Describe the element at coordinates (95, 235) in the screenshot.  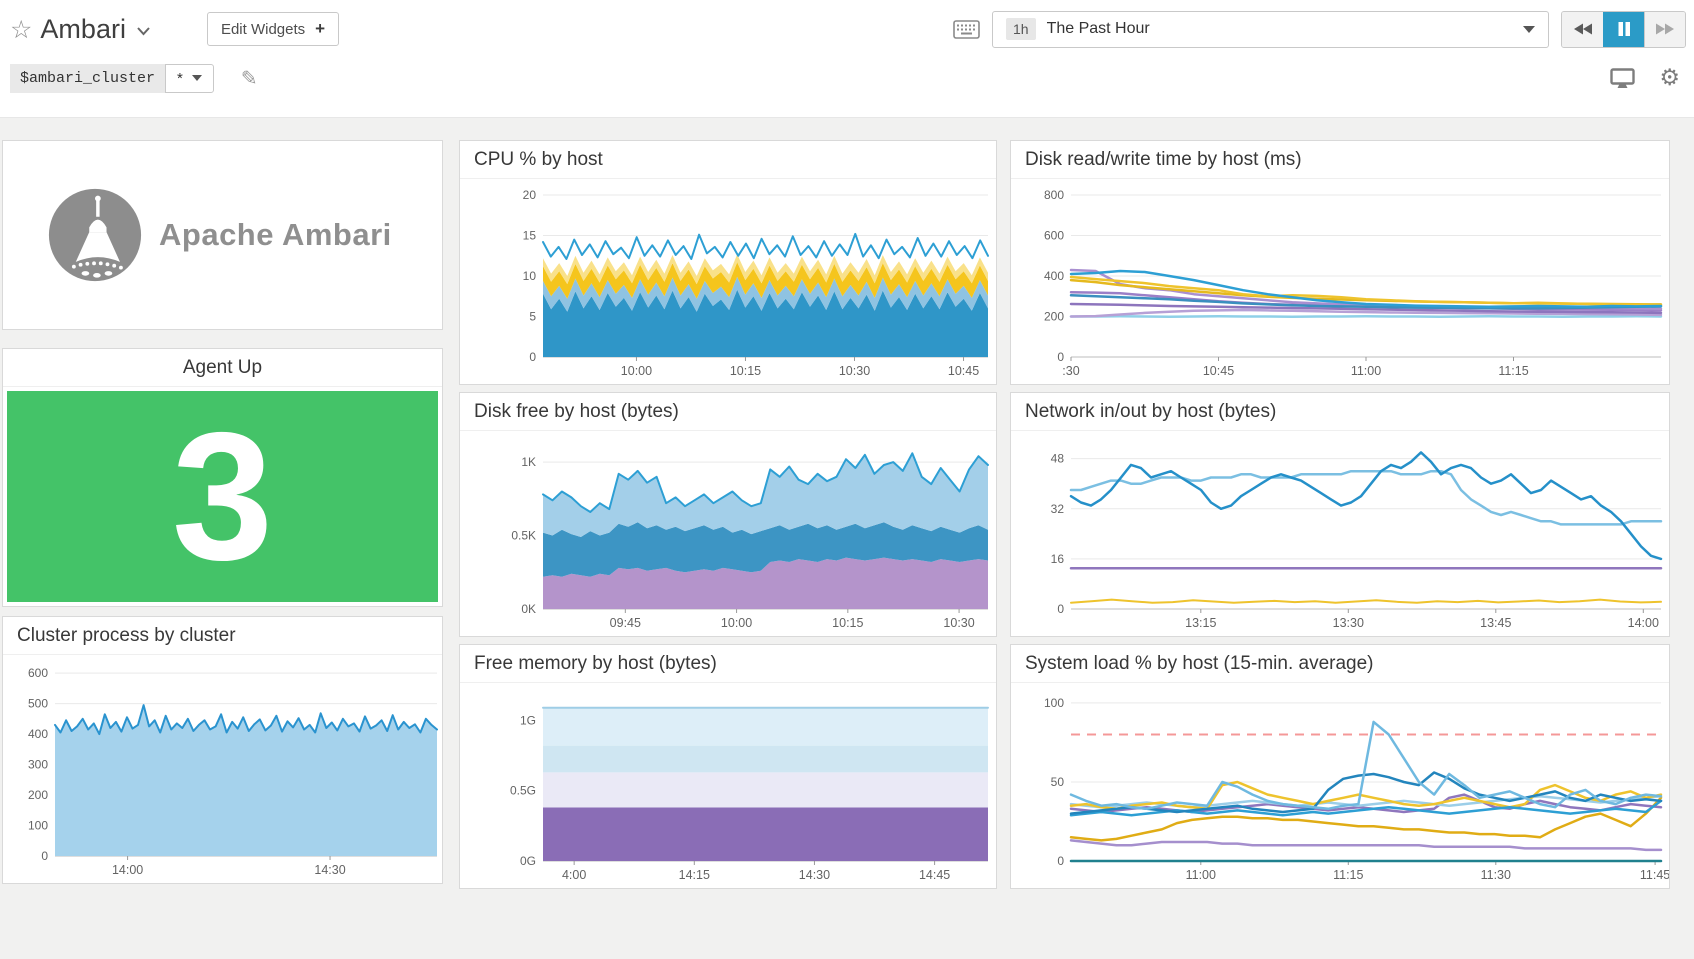
I see `ambari-logo-icon` at that location.